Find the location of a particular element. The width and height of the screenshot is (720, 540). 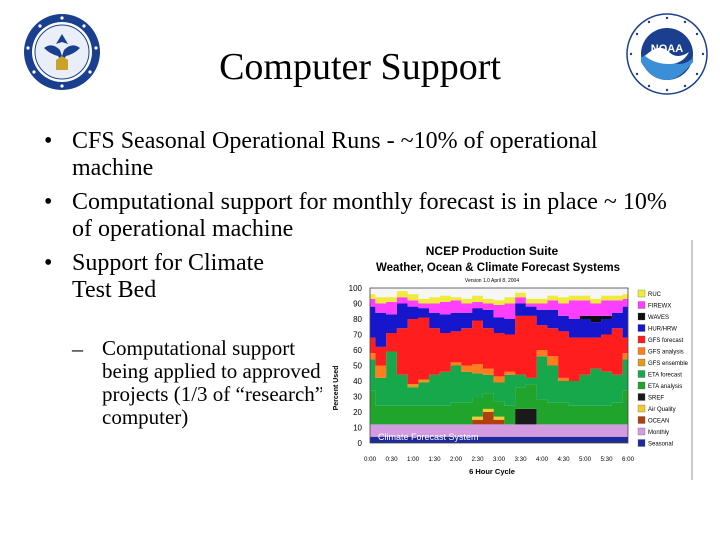

y-tick-label: 20 is located at coordinates (357, 412).